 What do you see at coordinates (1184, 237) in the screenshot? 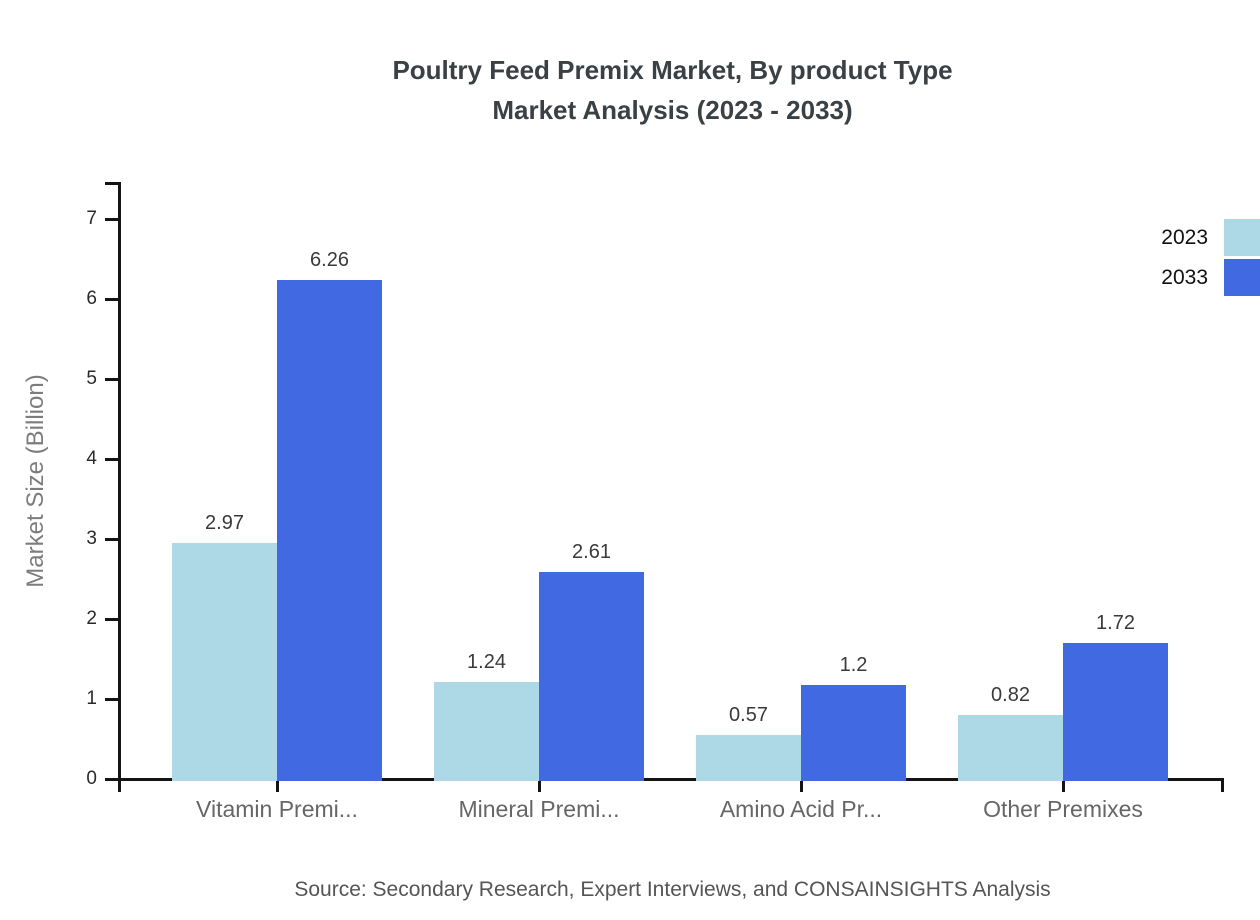
I see `legend-label: 2023` at bounding box center [1184, 237].